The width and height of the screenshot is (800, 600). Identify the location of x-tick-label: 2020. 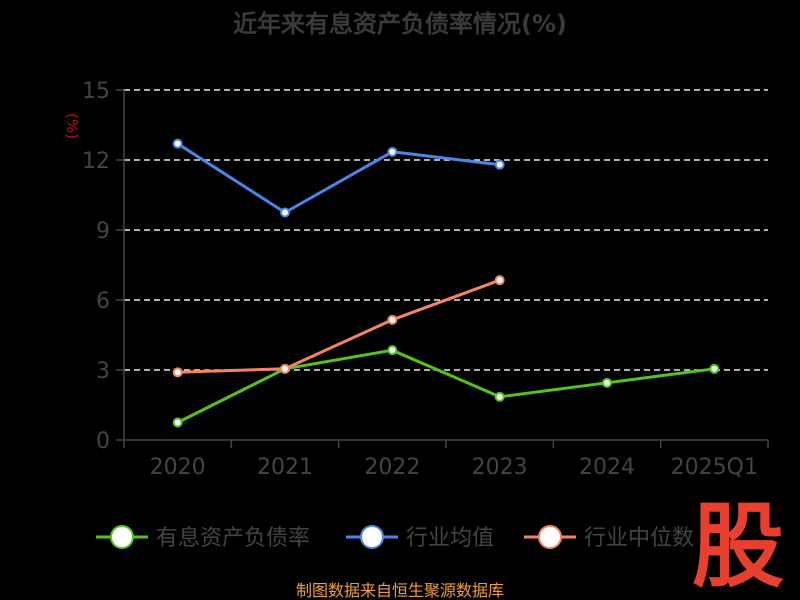
(178, 467).